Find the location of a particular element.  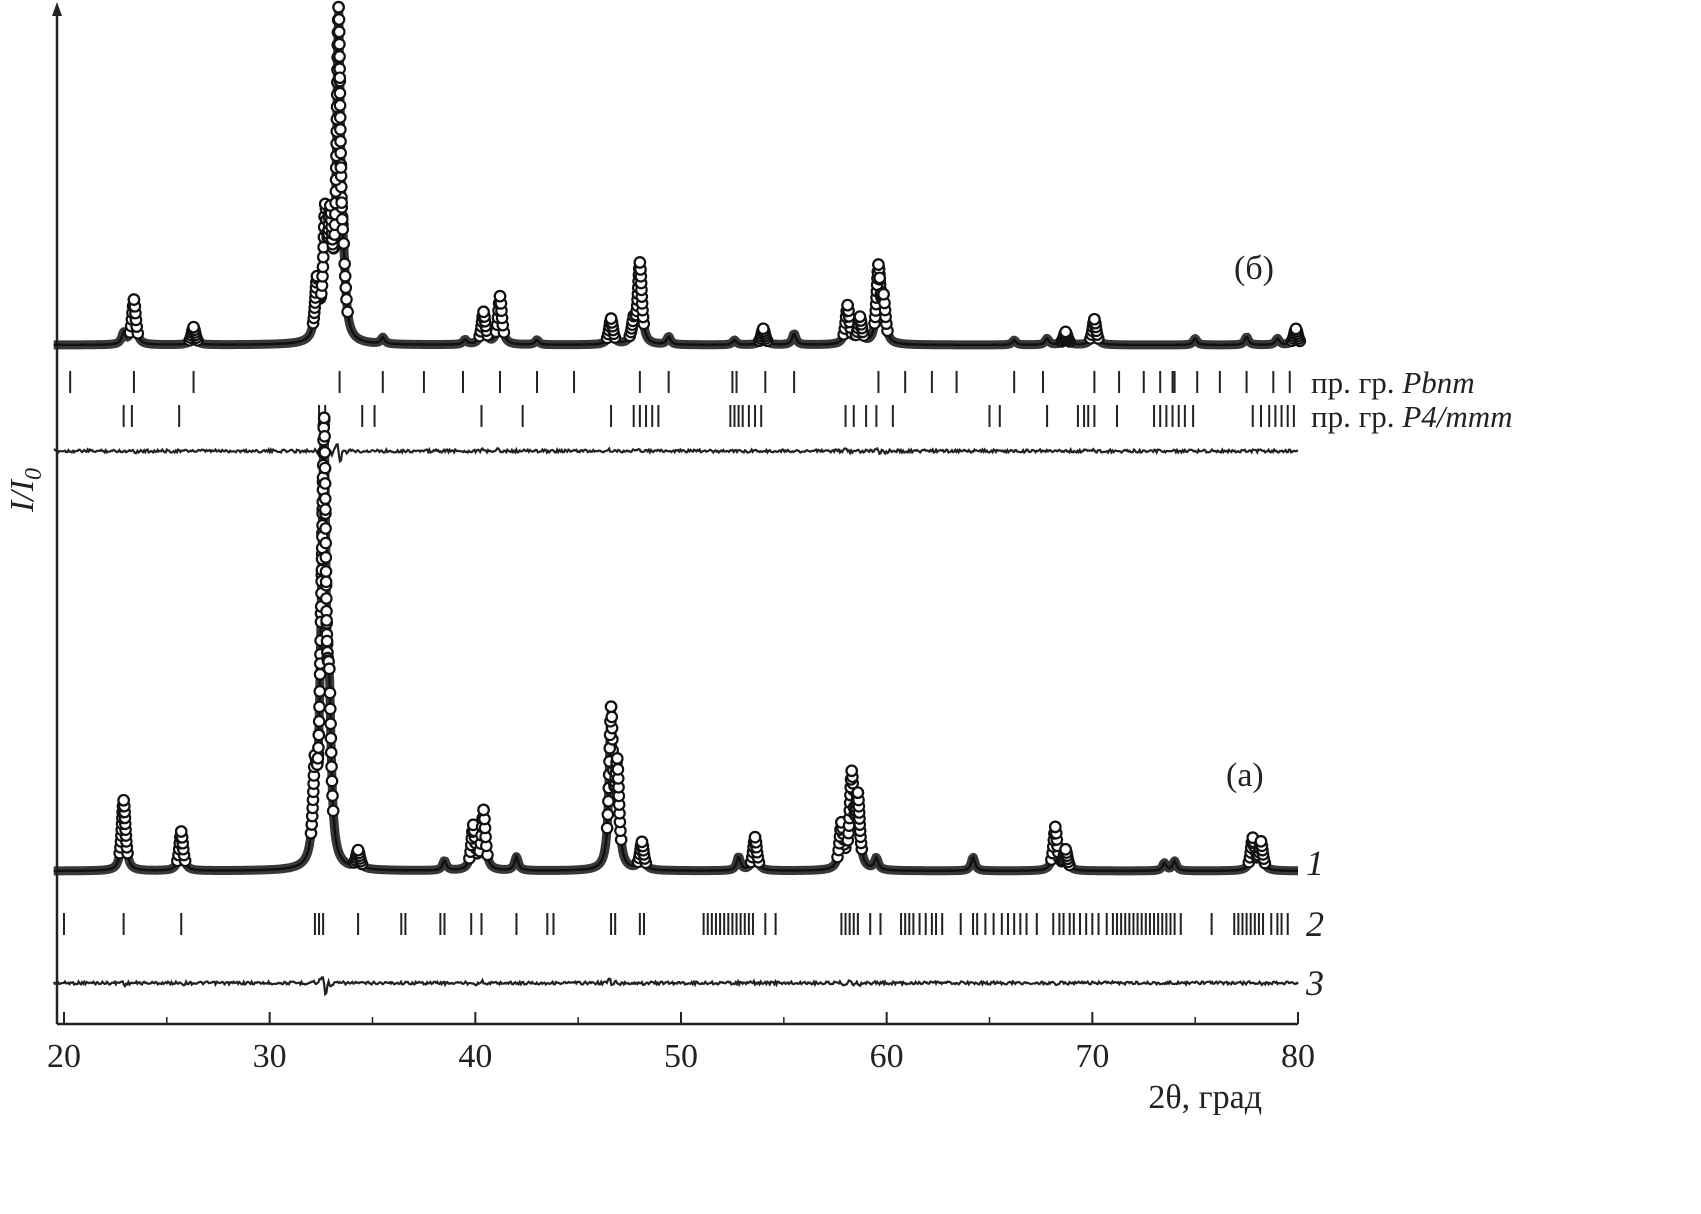

x-tick-label: 60 is located at coordinates (887, 1056).